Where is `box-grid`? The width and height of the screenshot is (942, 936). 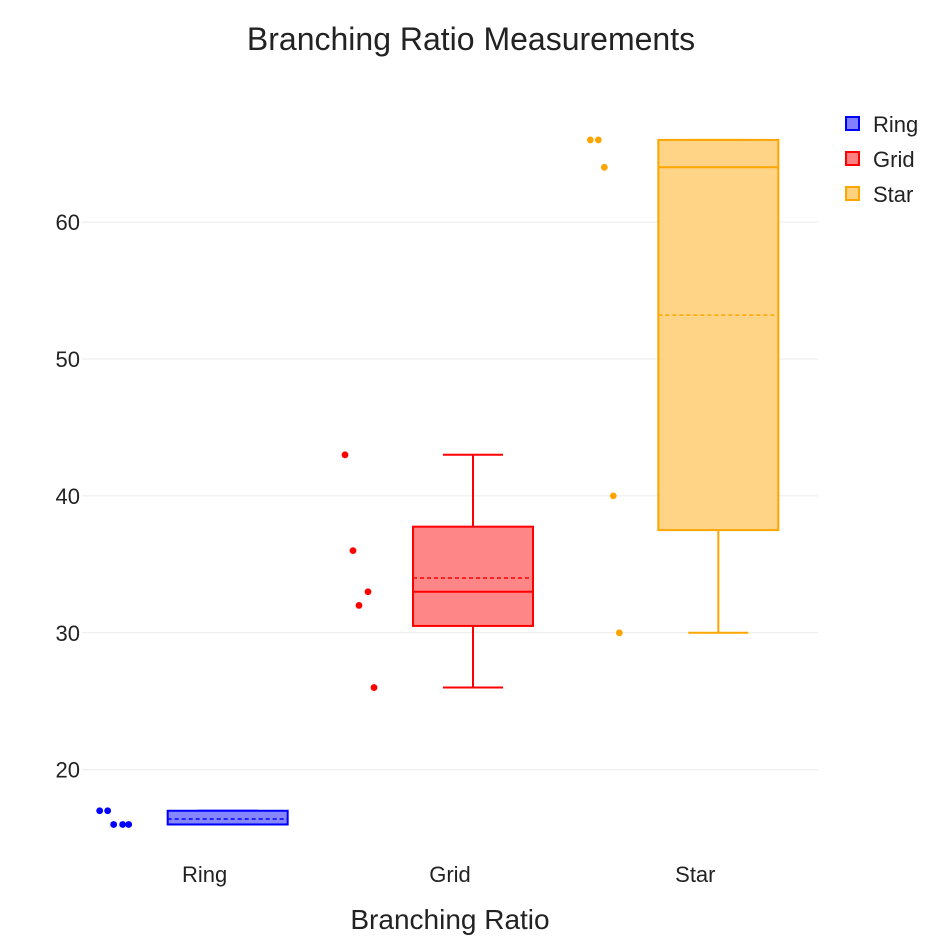 box-grid is located at coordinates (473, 571).